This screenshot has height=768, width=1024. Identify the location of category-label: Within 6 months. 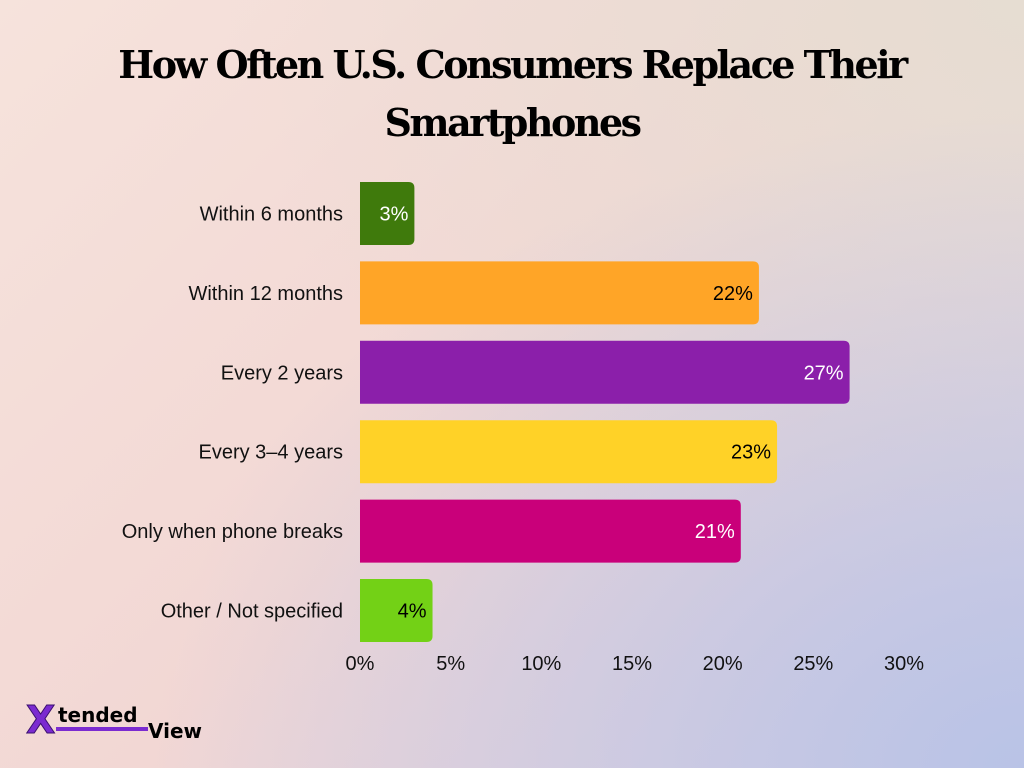
(271, 215).